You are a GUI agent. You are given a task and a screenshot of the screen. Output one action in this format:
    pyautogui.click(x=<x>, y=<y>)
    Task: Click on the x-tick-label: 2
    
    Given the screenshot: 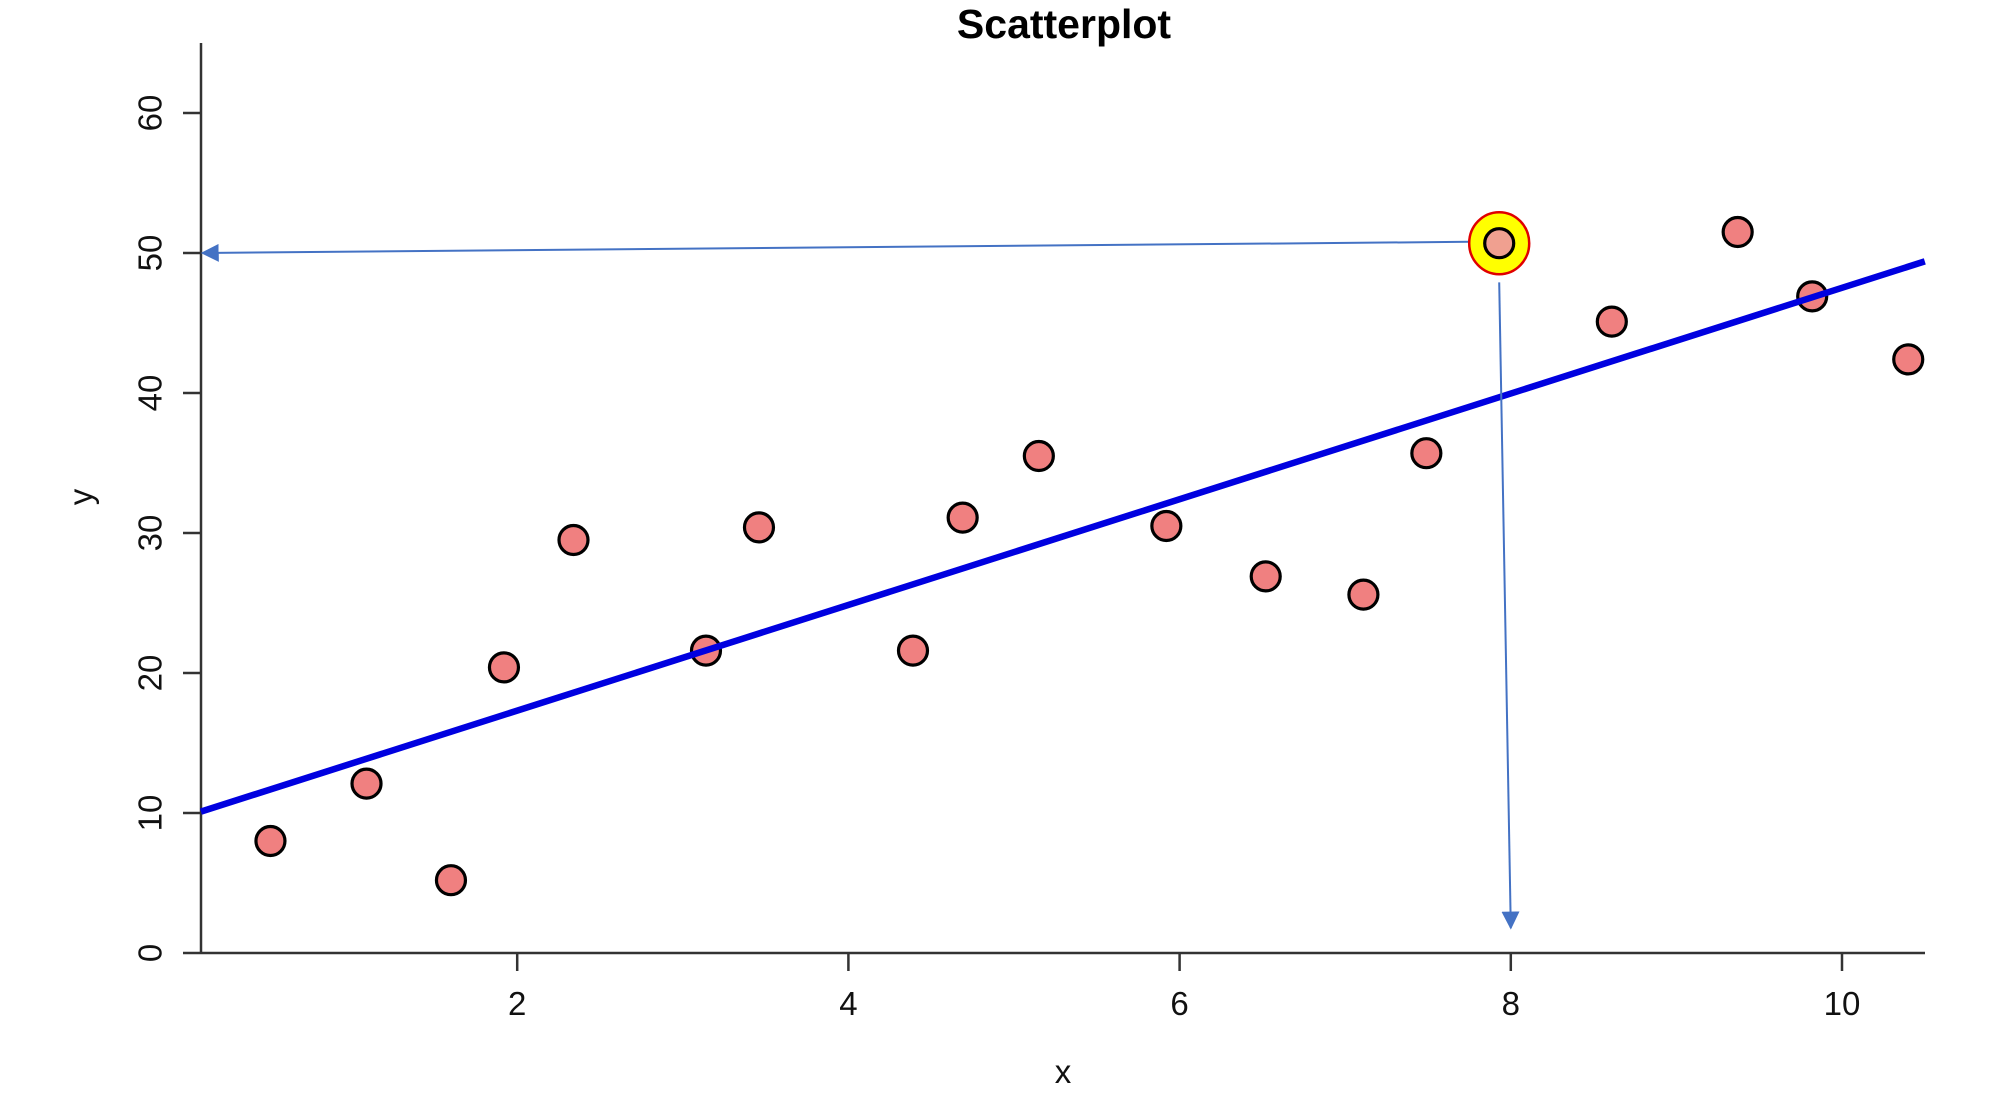 What is the action you would take?
    pyautogui.click(x=517, y=1003)
    